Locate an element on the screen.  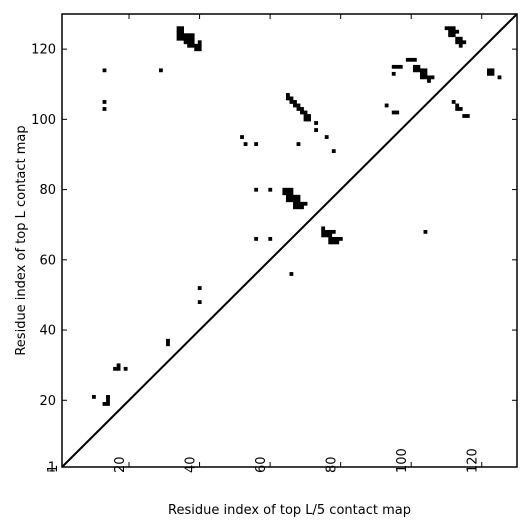
y-tick-label: 120 is located at coordinates (43, 50).